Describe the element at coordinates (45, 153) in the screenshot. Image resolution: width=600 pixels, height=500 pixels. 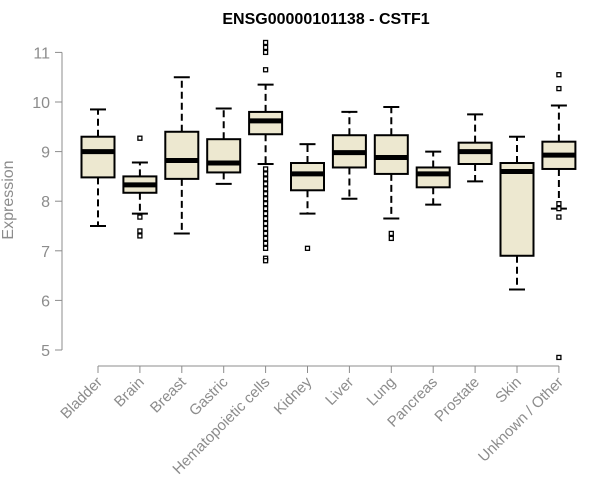
I see `y-tick-label: 9` at that location.